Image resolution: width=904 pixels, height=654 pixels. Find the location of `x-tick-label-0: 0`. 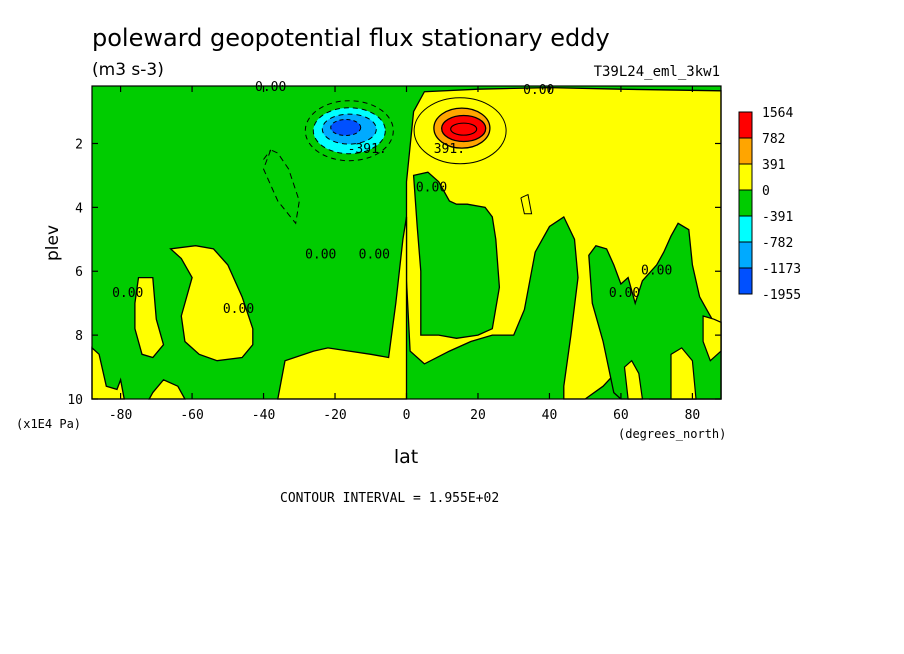

x-tick-label-0: 0 is located at coordinates (407, 415).